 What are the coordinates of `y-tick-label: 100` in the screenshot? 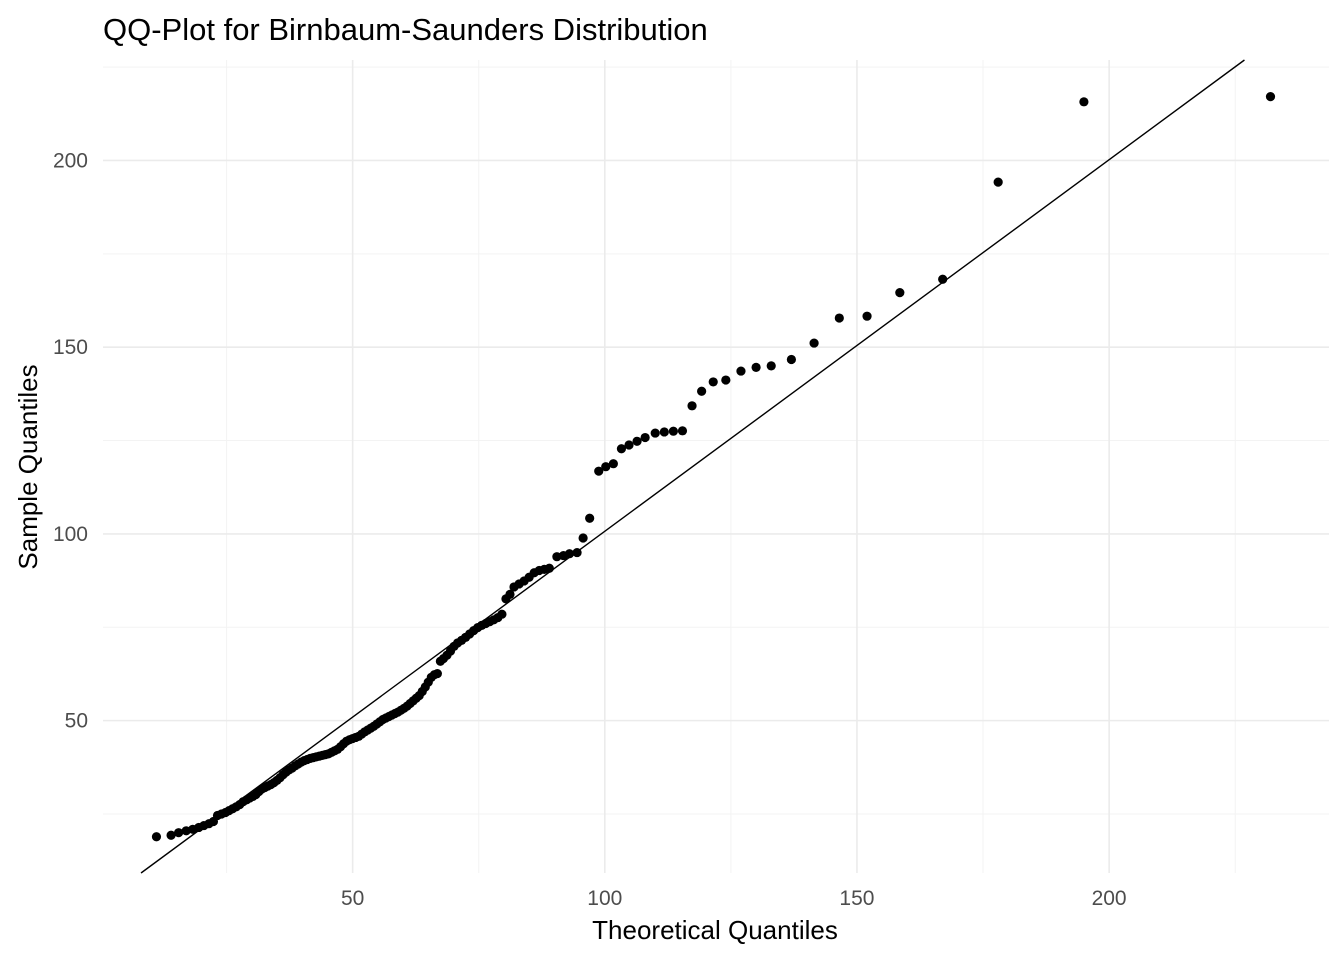 It's located at (70, 534).